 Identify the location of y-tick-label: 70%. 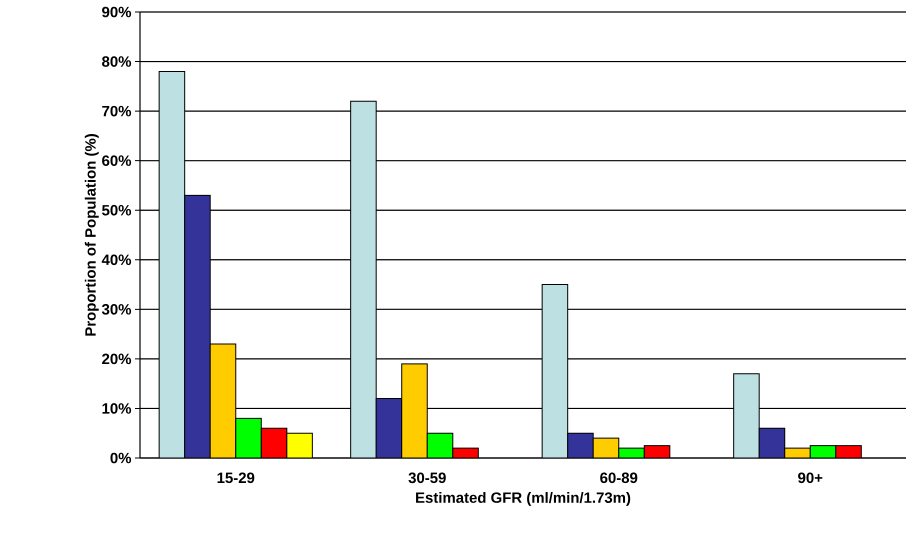
(117, 111).